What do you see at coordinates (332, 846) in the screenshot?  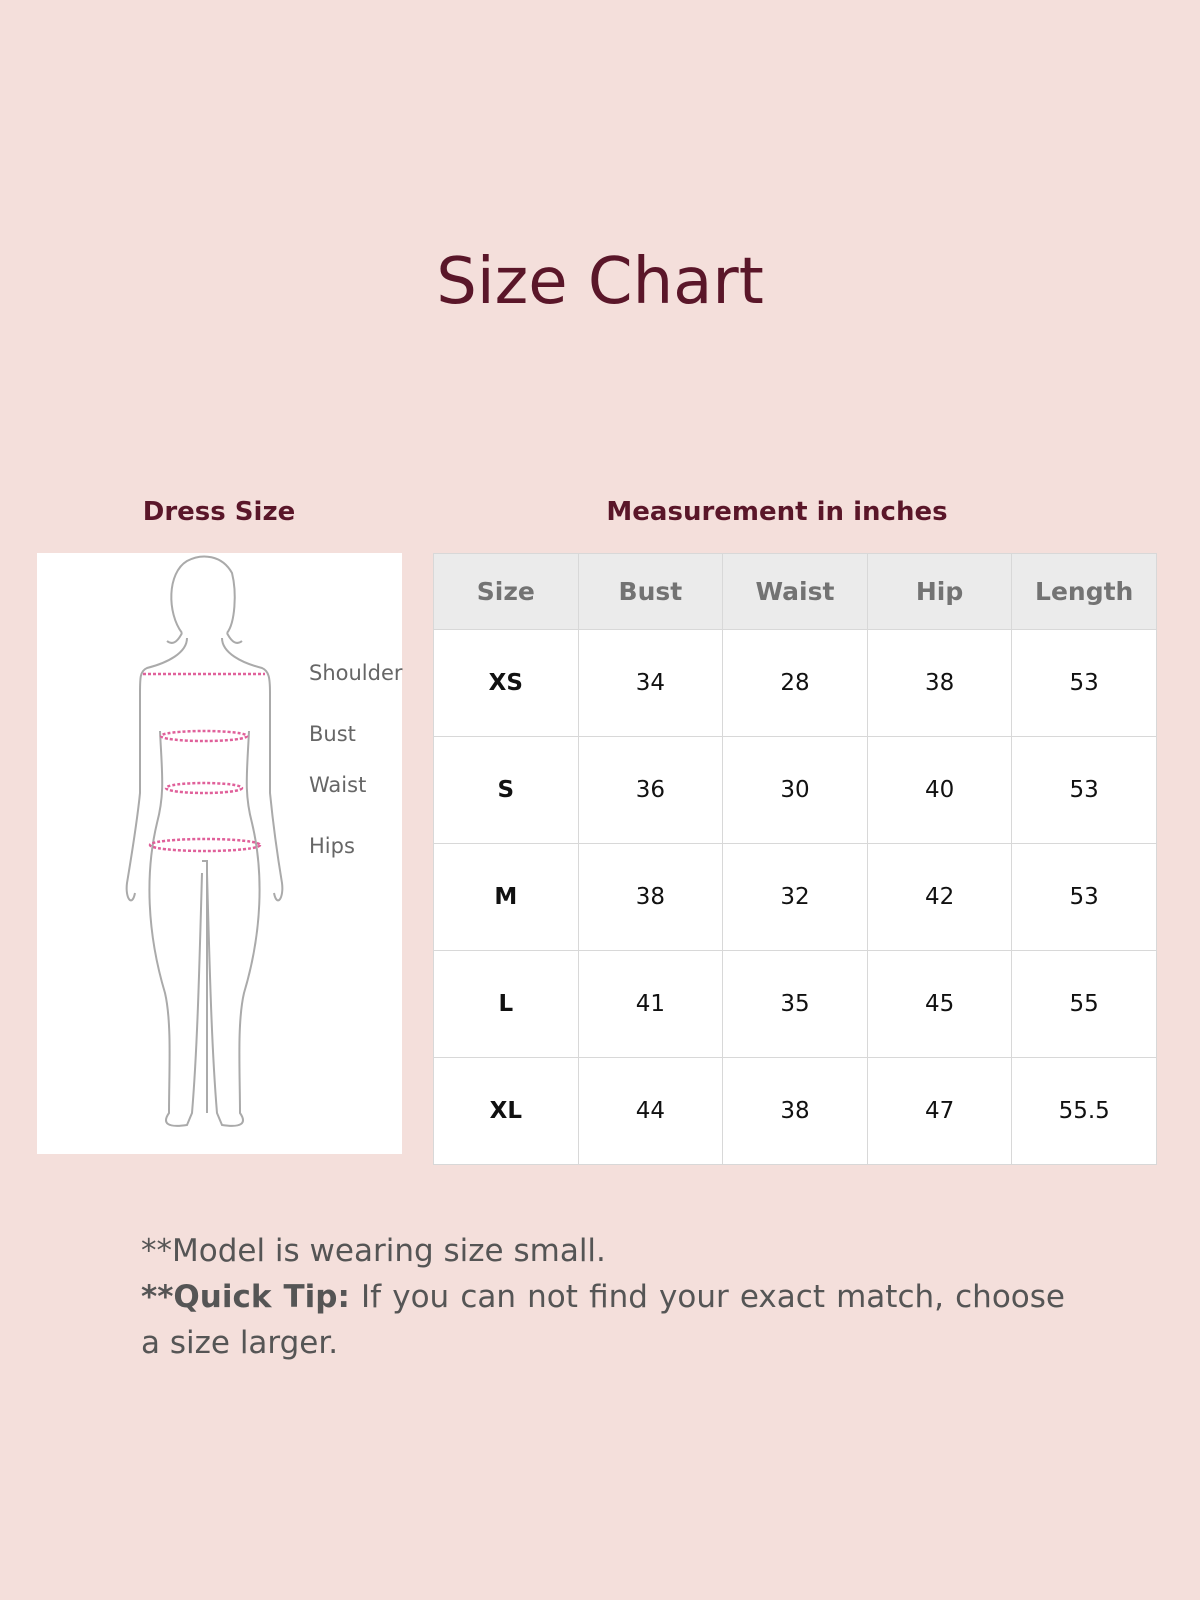 I see `hips-label: Hips` at bounding box center [332, 846].